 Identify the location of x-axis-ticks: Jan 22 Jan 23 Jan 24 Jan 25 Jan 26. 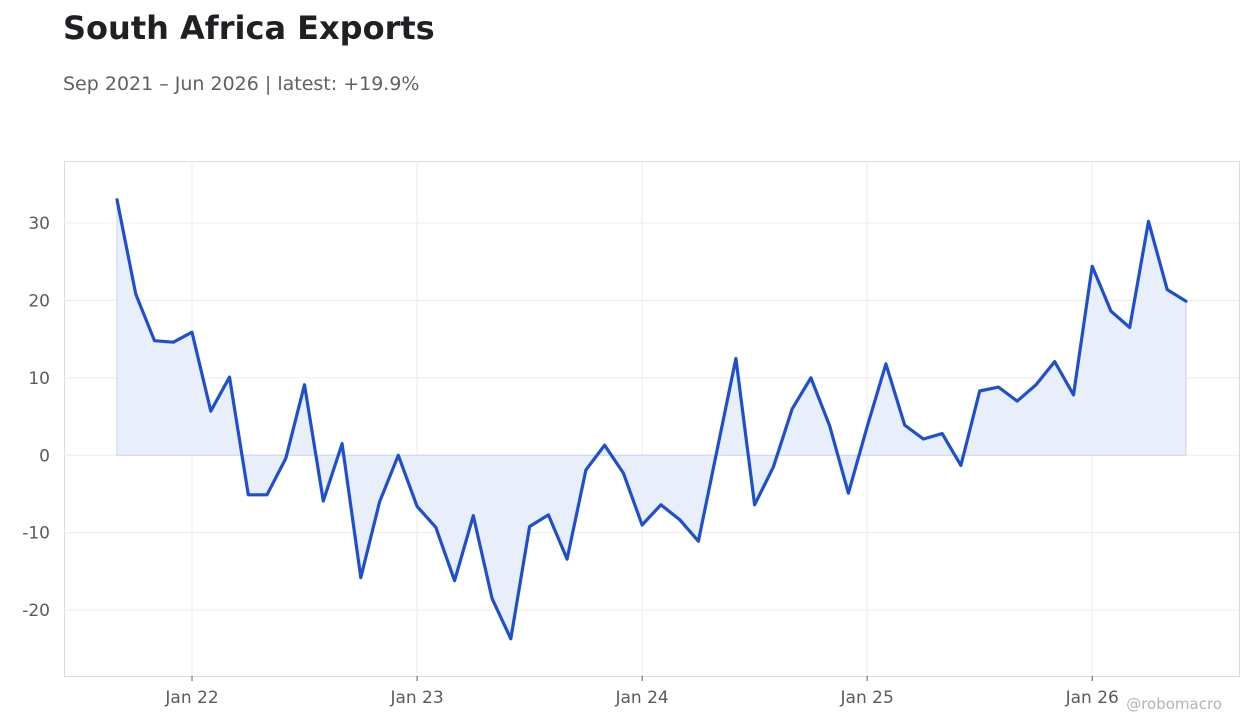
(641, 692).